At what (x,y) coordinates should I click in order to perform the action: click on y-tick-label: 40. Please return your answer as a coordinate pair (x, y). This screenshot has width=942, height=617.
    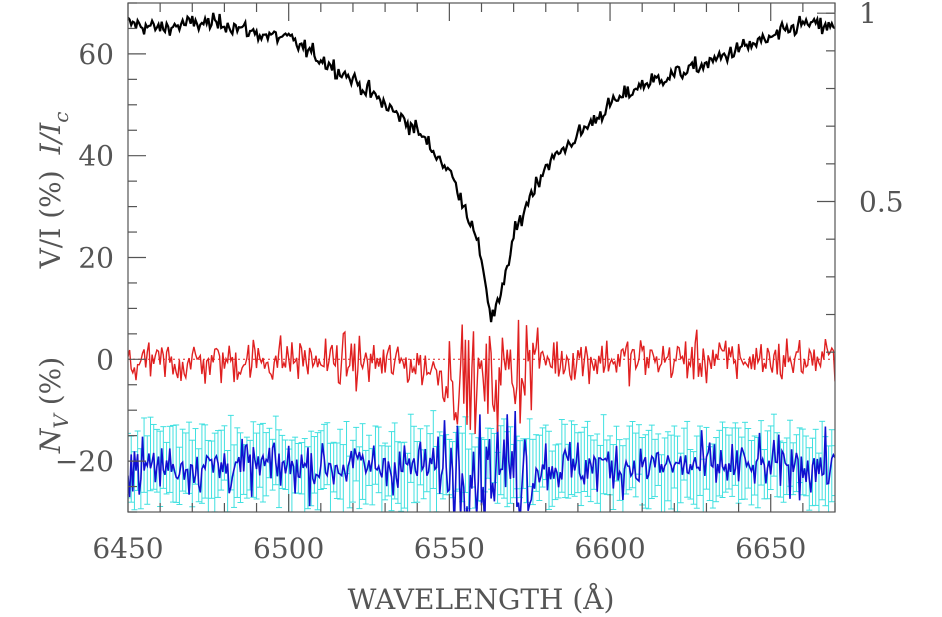
    Looking at the image, I should click on (96, 156).